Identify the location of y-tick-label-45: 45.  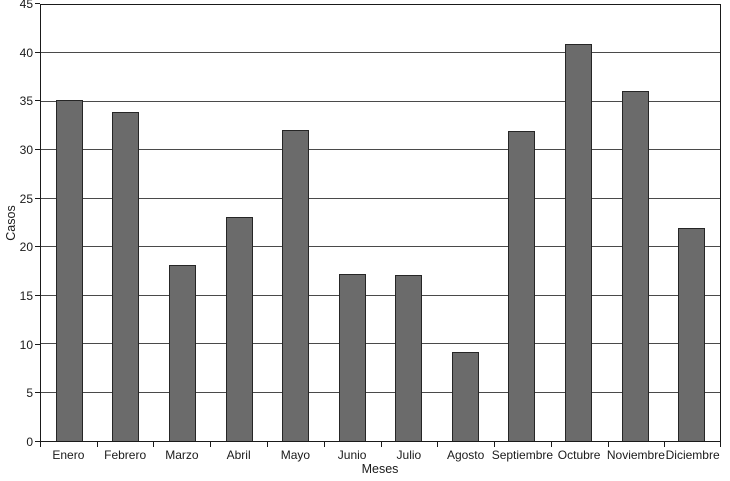
(26, 5).